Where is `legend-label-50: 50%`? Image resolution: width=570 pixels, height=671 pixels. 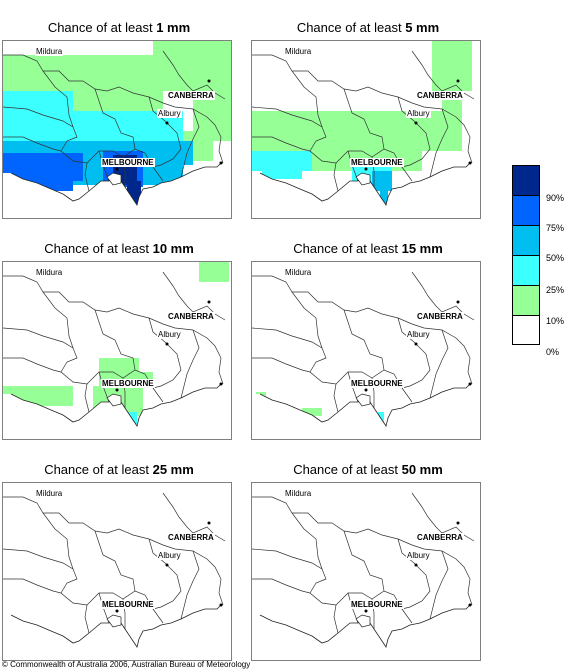
legend-label-50: 50% is located at coordinates (555, 258).